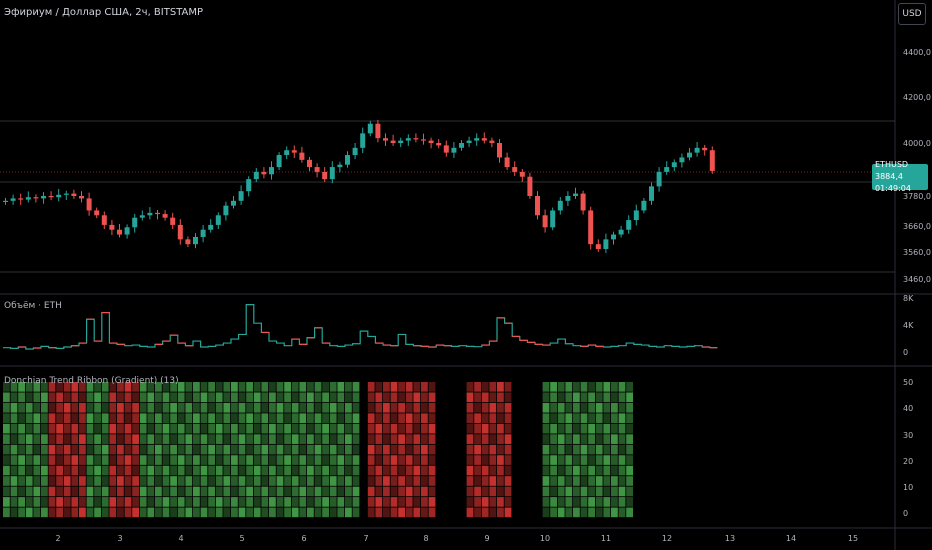 This screenshot has height=550, width=932. What do you see at coordinates (57, 538) in the screenshot?
I see `time-tick-label: 2` at bounding box center [57, 538].